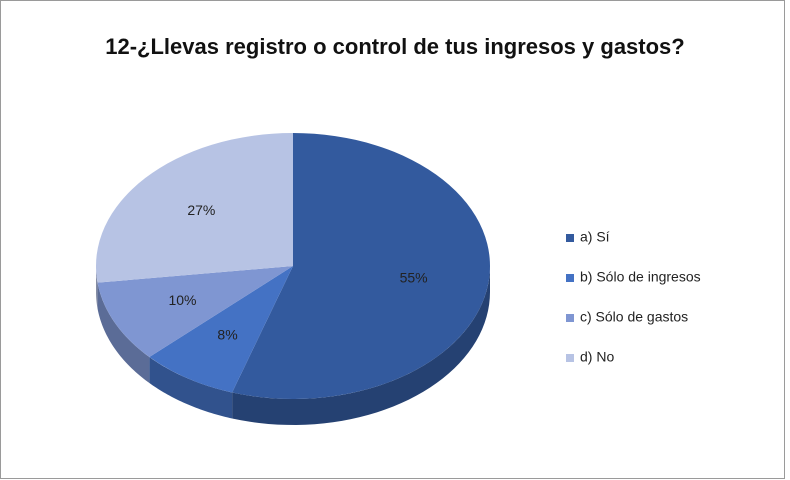  I want to click on data-label: 10%, so click(182, 300).